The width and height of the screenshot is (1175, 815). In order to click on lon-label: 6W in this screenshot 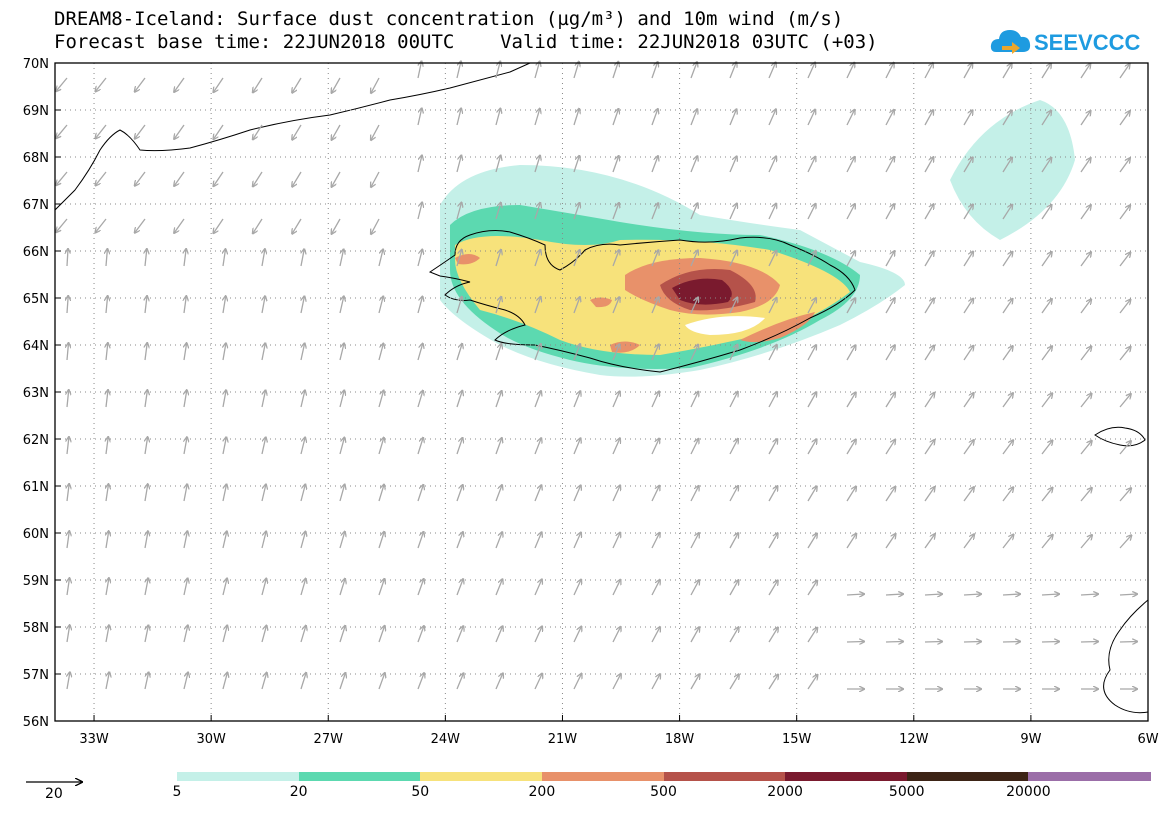, I will do `click(1147, 739)`.